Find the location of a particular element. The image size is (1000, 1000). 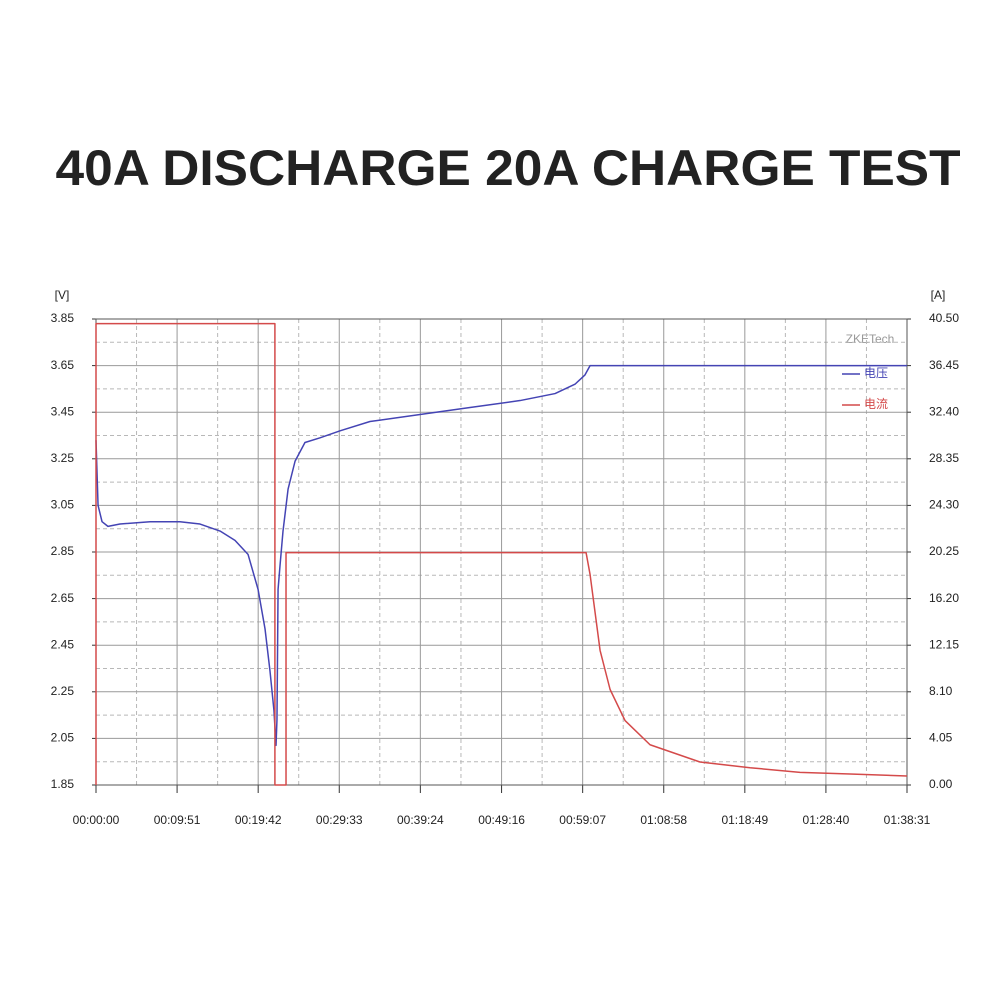

y-tick-label: 2.45 is located at coordinates (63, 644).